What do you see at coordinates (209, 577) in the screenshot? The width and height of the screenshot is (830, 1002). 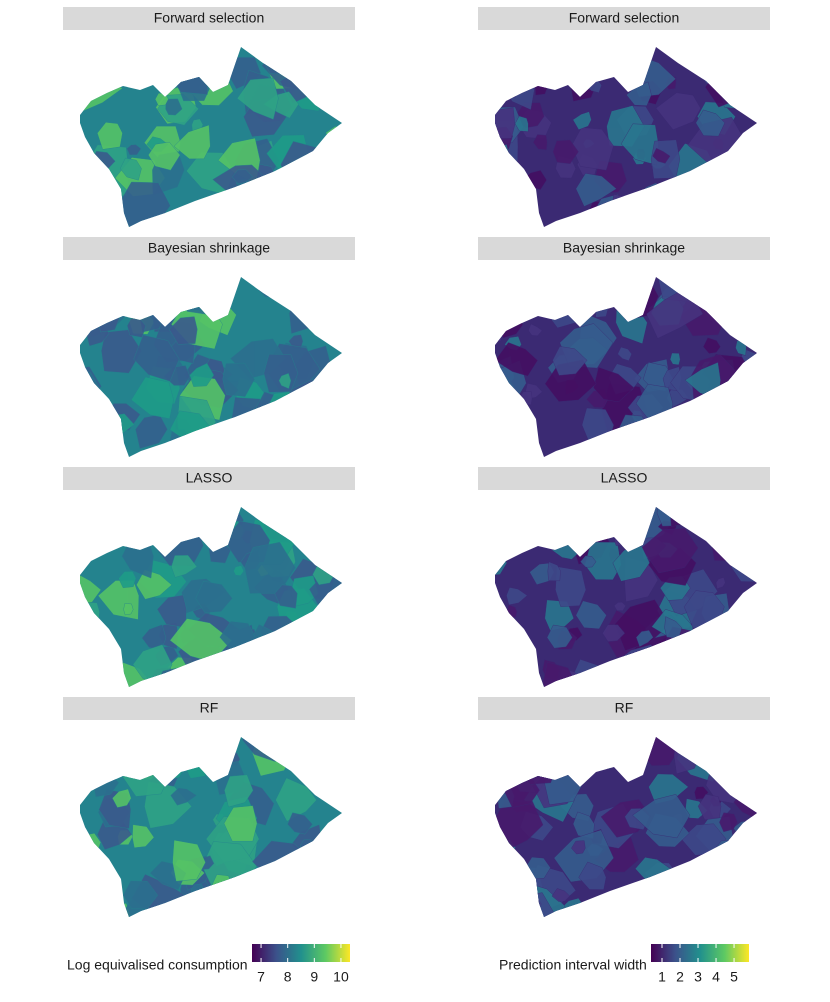 I see `map-panel: LASSO` at bounding box center [209, 577].